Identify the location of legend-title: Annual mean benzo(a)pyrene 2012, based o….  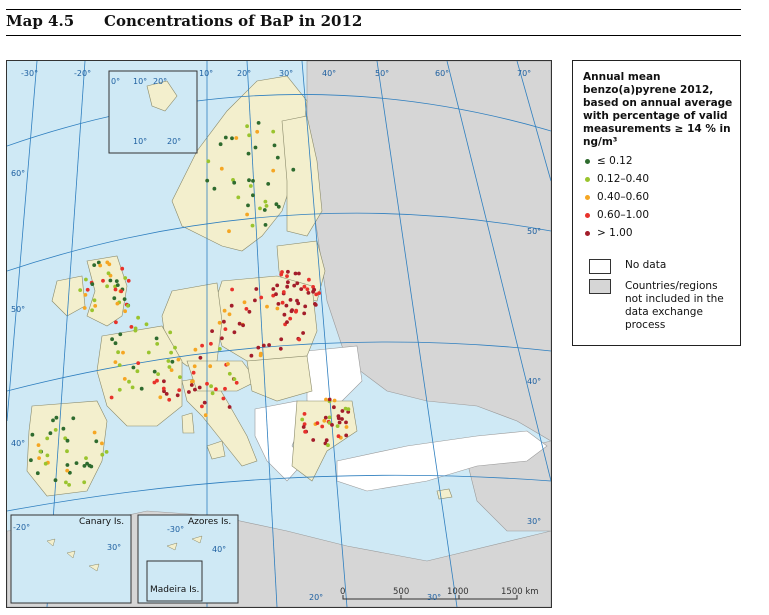
(658, 109).